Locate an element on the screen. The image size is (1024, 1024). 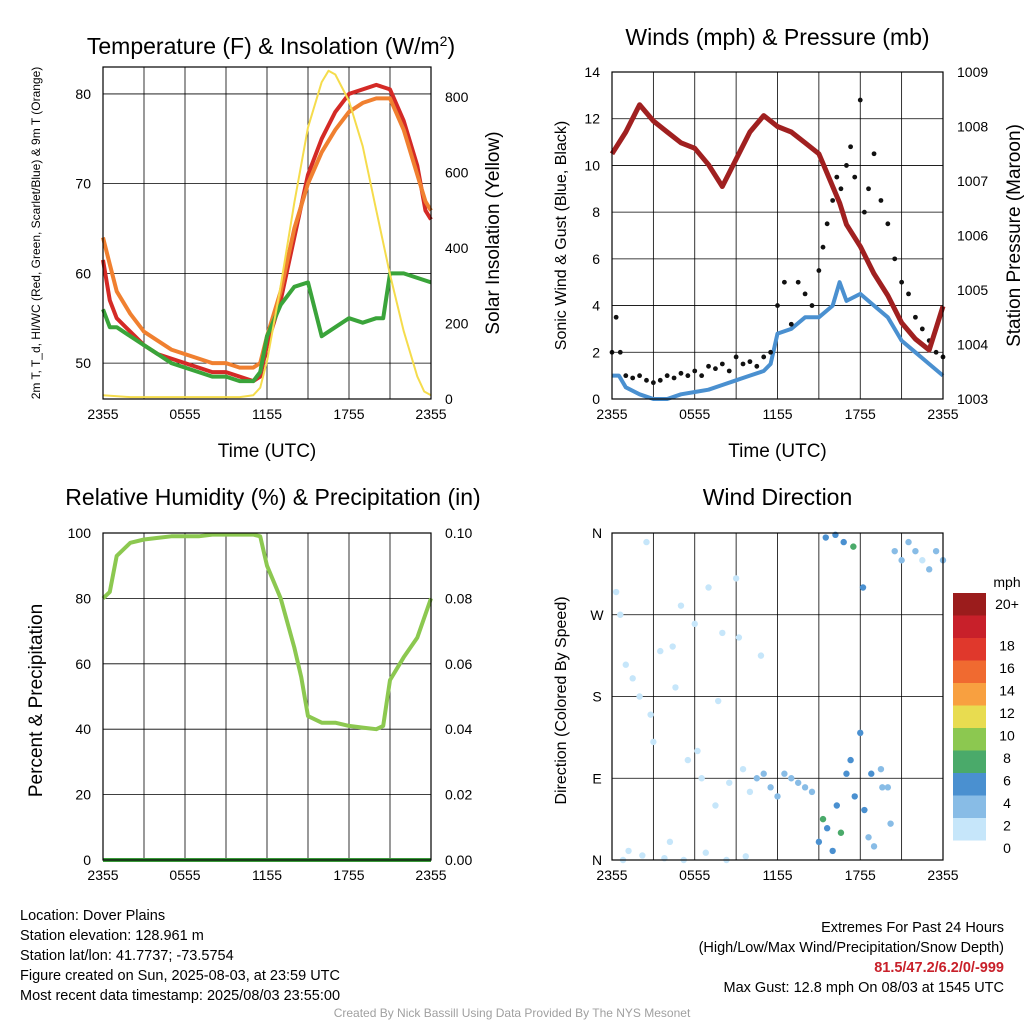
y-tick-label: E is located at coordinates (596, 778).